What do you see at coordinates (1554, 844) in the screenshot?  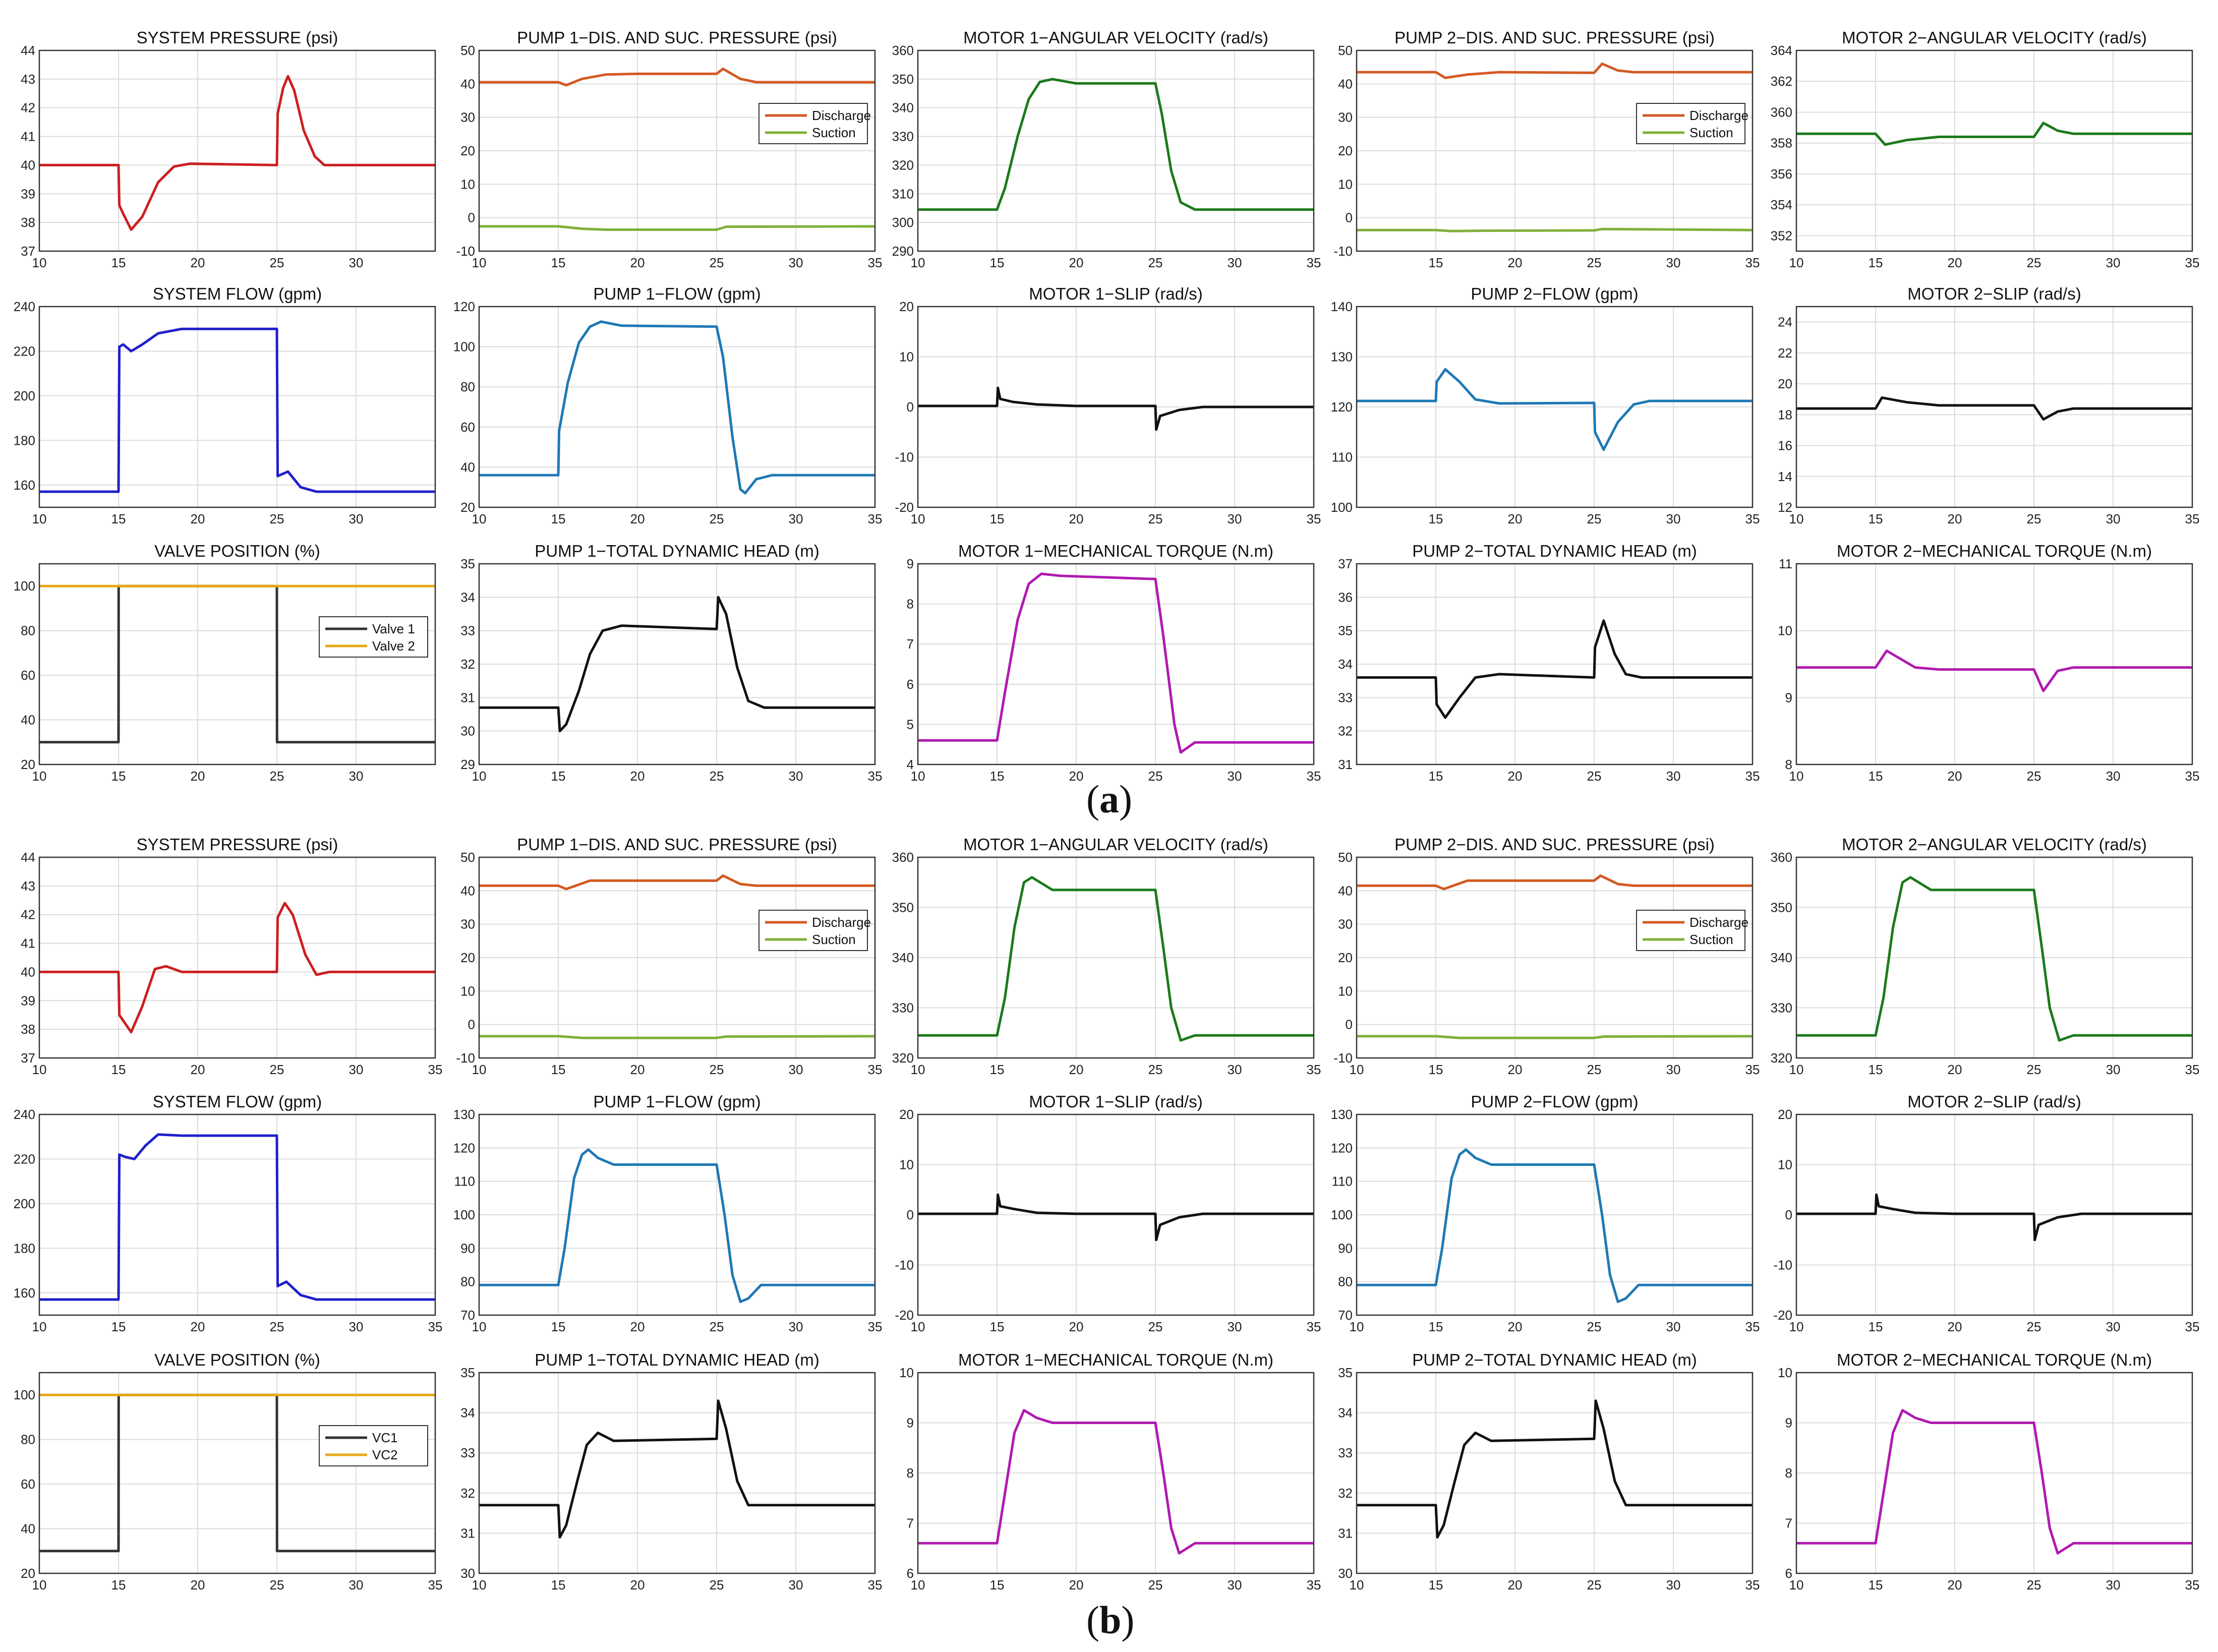 I see `chart-title: PUMP 2−DIS. AND SUC. PRESSURE (psi)` at bounding box center [1554, 844].